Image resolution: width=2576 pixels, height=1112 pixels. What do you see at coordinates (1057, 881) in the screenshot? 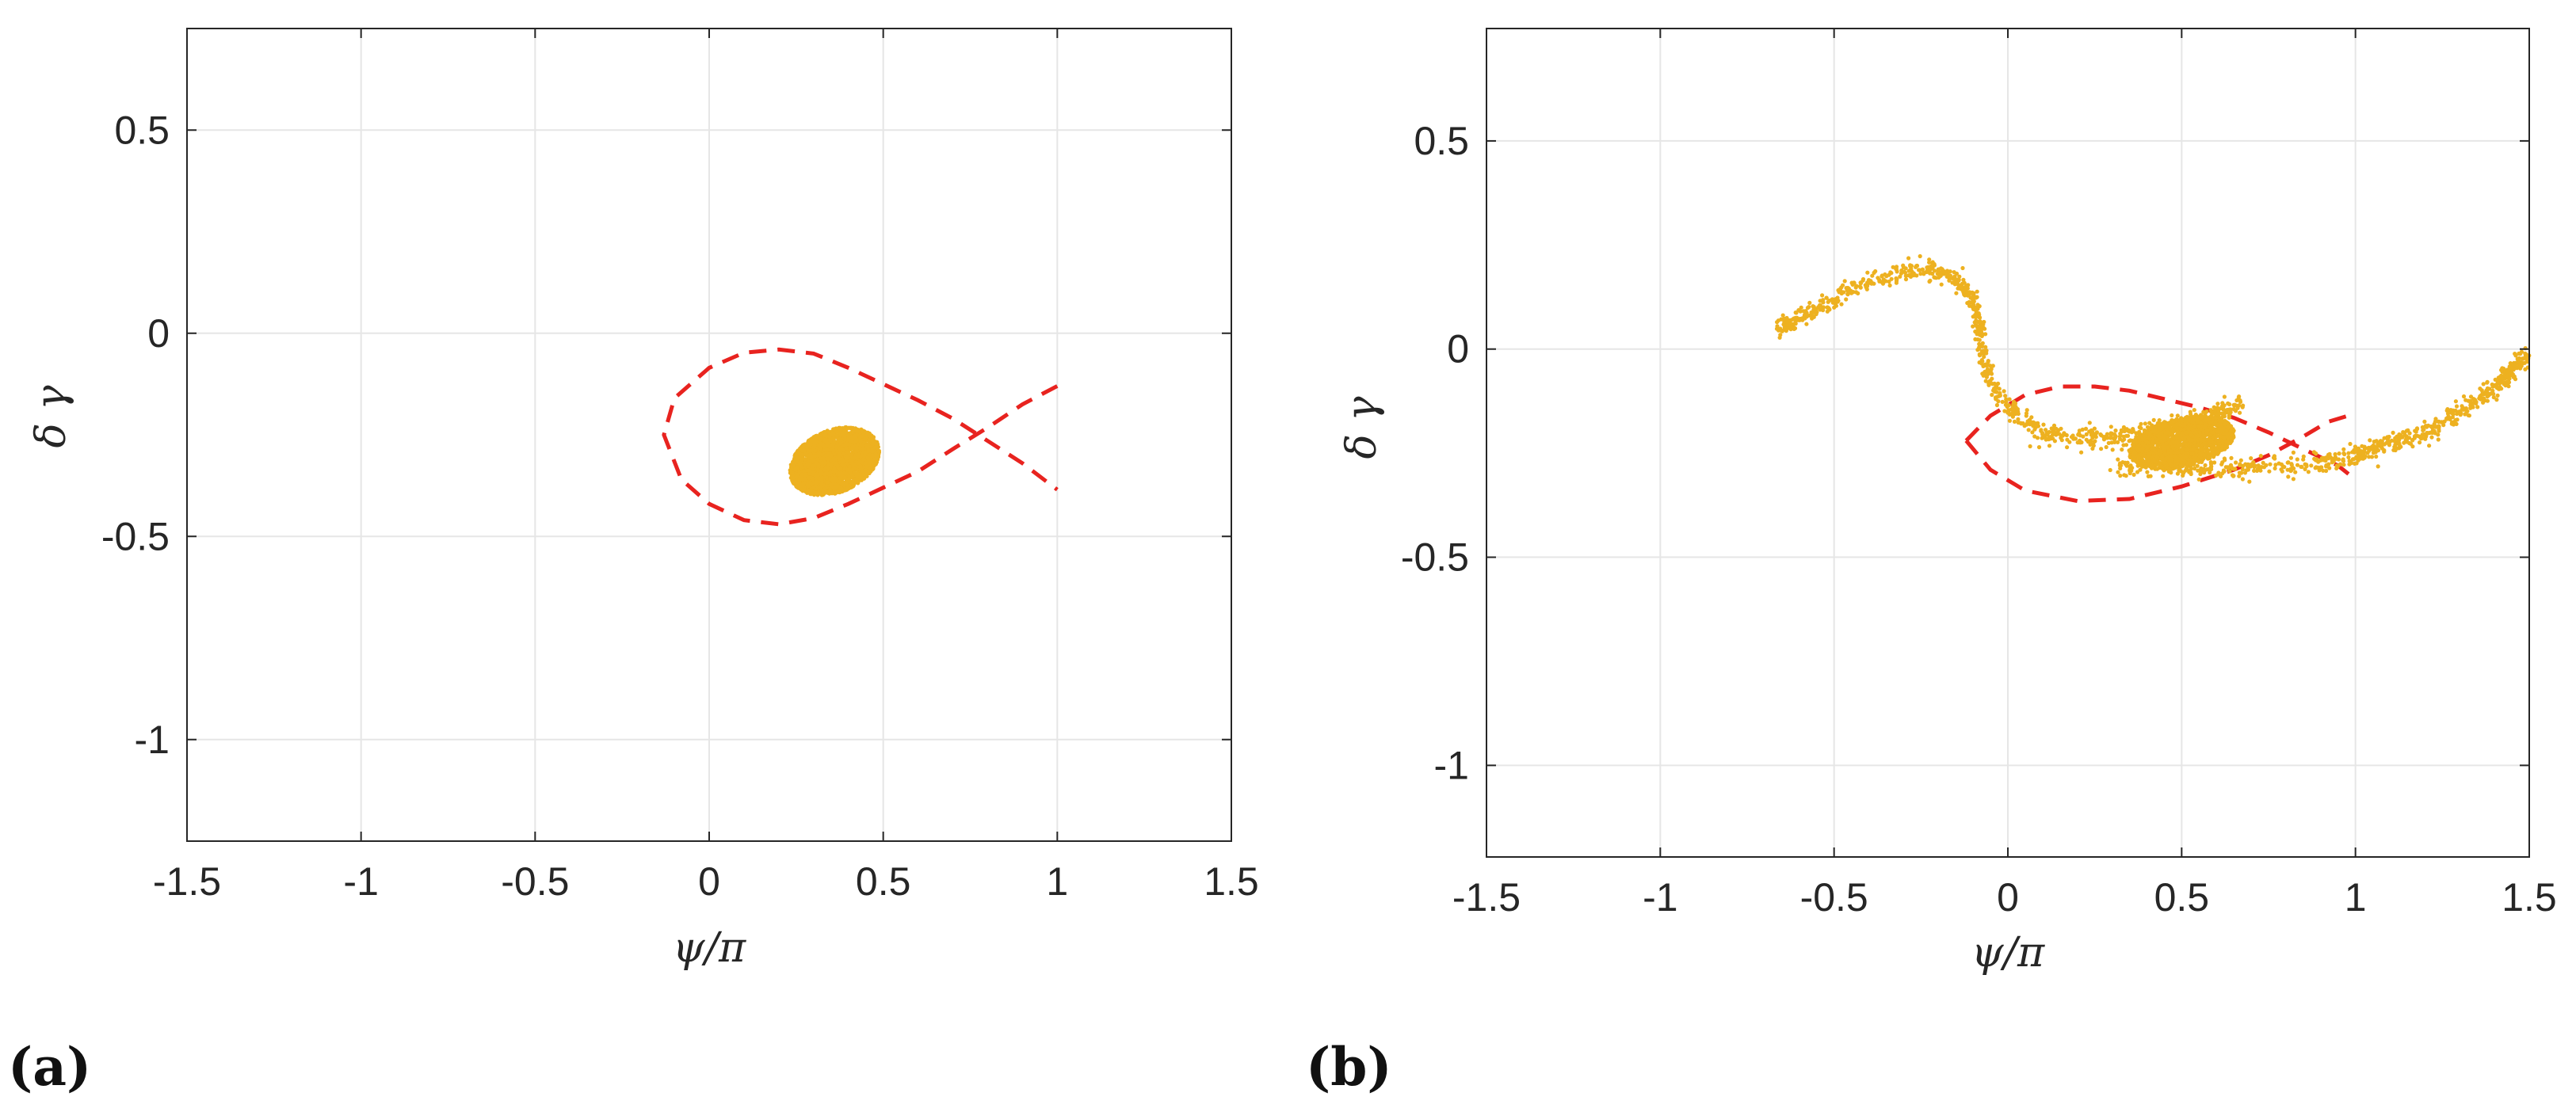
I see `panel-a-xtick-label: 1` at bounding box center [1057, 881].